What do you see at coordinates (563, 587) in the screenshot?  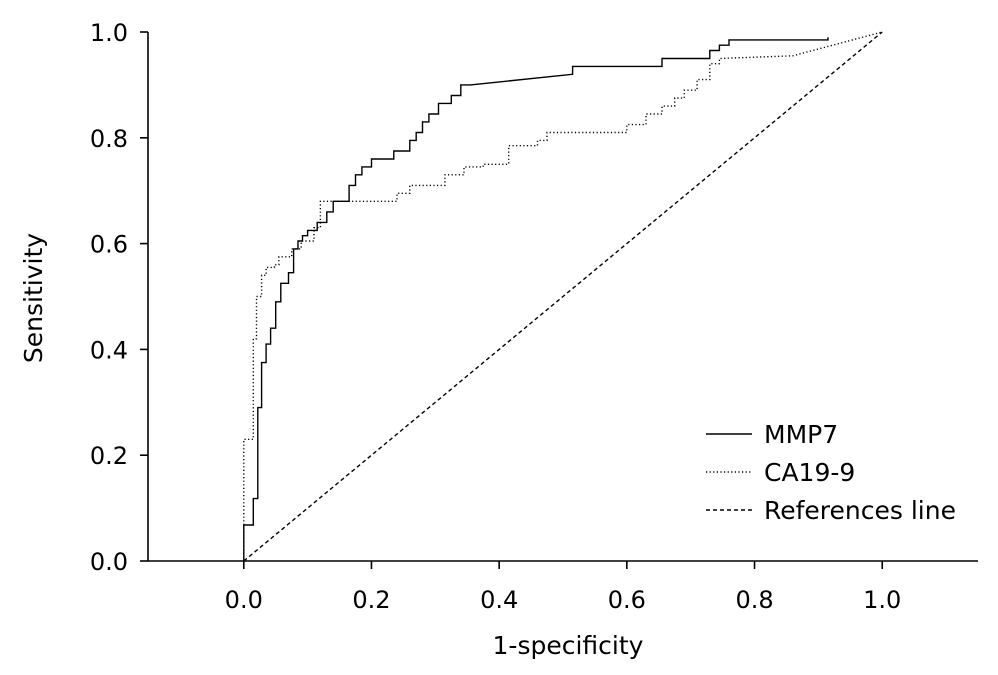 I see `x-axis-ticks: 0.0 0.2 0.4 0.6 0.8 1.0` at bounding box center [563, 587].